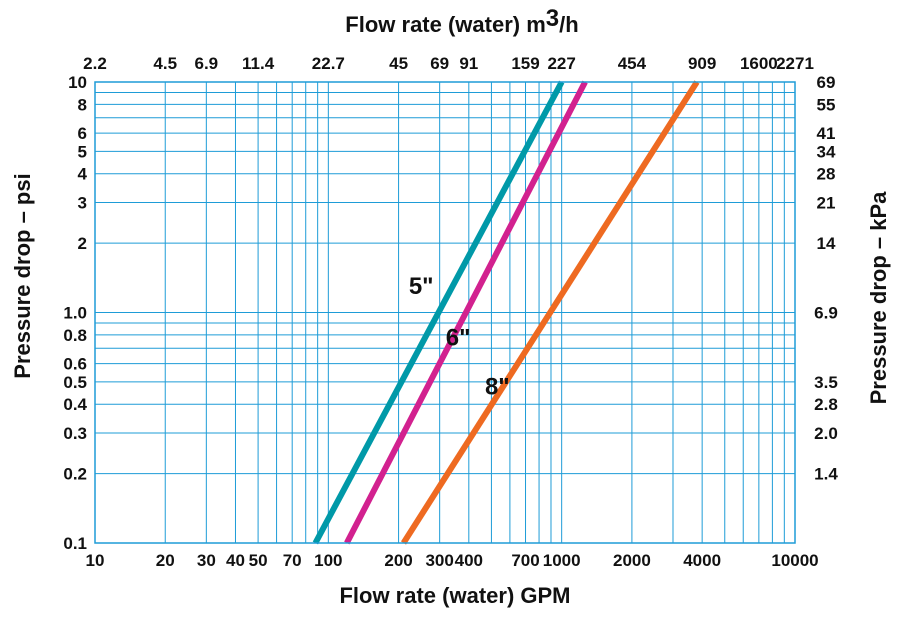  Describe the element at coordinates (82, 203) in the screenshot. I see `y-tick-label: 3` at that location.